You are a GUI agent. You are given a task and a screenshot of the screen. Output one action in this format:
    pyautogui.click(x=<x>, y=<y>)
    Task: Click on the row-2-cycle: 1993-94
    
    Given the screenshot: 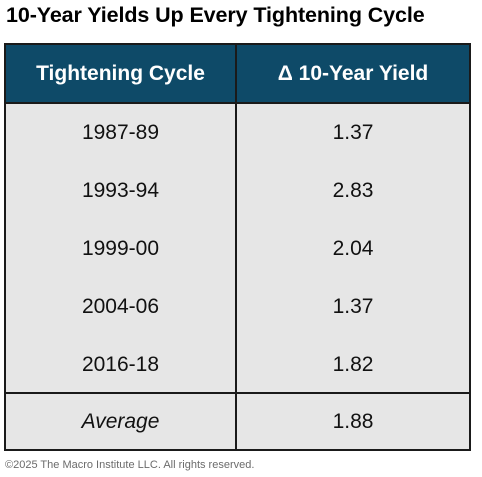 What is the action you would take?
    pyautogui.click(x=120, y=190)
    